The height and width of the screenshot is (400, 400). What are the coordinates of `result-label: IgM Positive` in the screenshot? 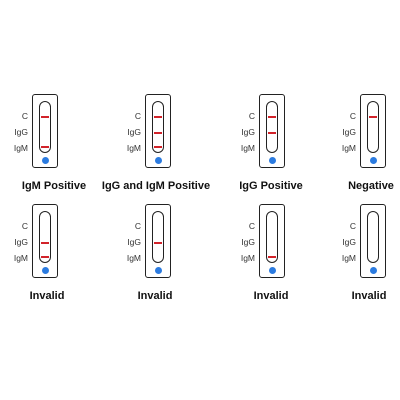 It's located at (54, 186).